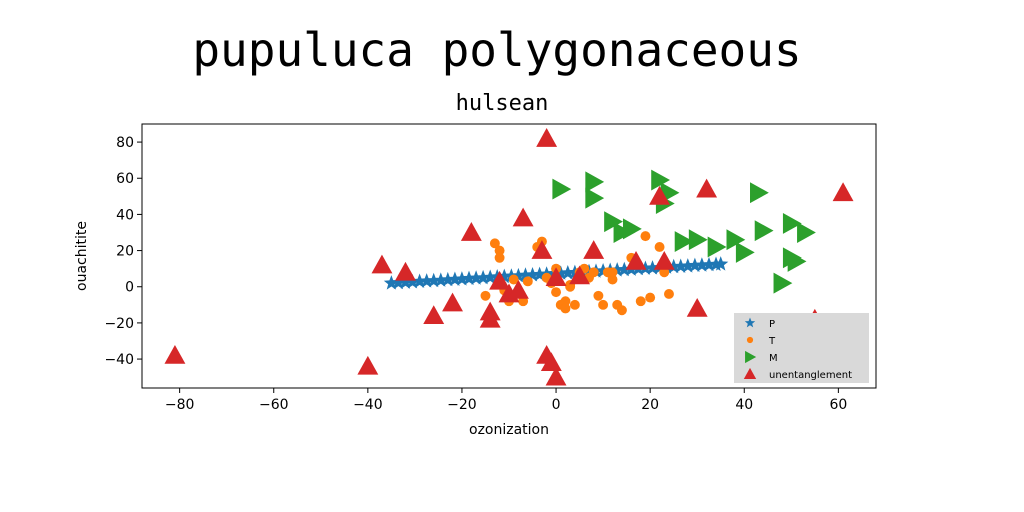 The width and height of the screenshot is (1024, 512). I want to click on y-tick-label: 0, so click(129, 288).